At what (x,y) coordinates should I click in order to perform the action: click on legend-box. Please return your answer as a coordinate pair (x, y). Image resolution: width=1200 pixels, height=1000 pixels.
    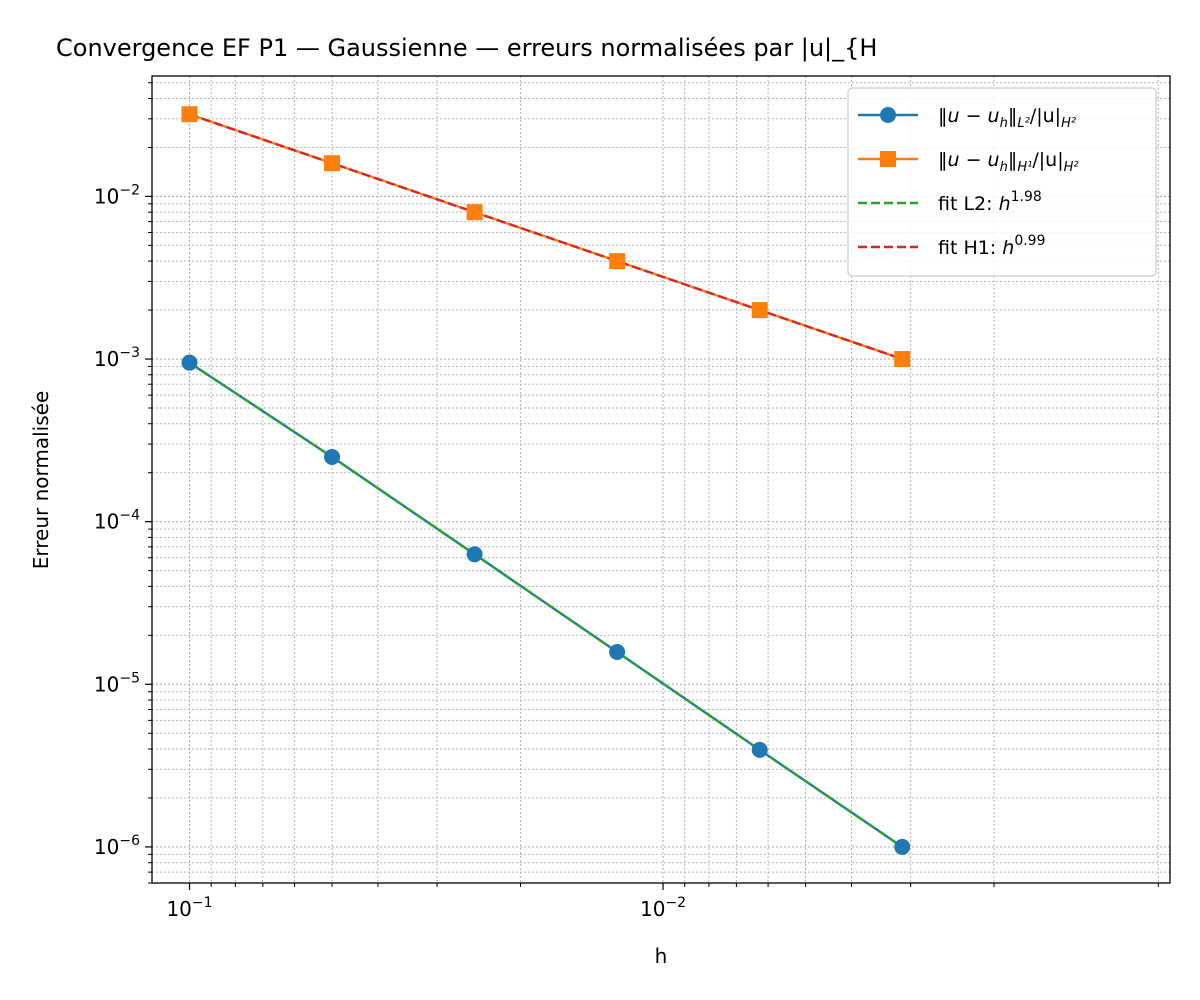
    Looking at the image, I should click on (1002, 182).